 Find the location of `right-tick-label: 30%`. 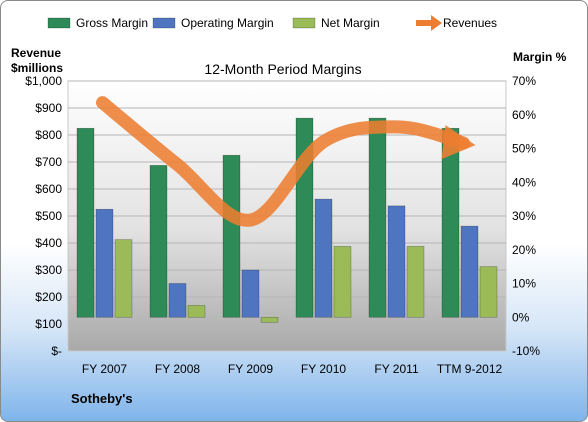

right-tick-label: 30% is located at coordinates (524, 216).